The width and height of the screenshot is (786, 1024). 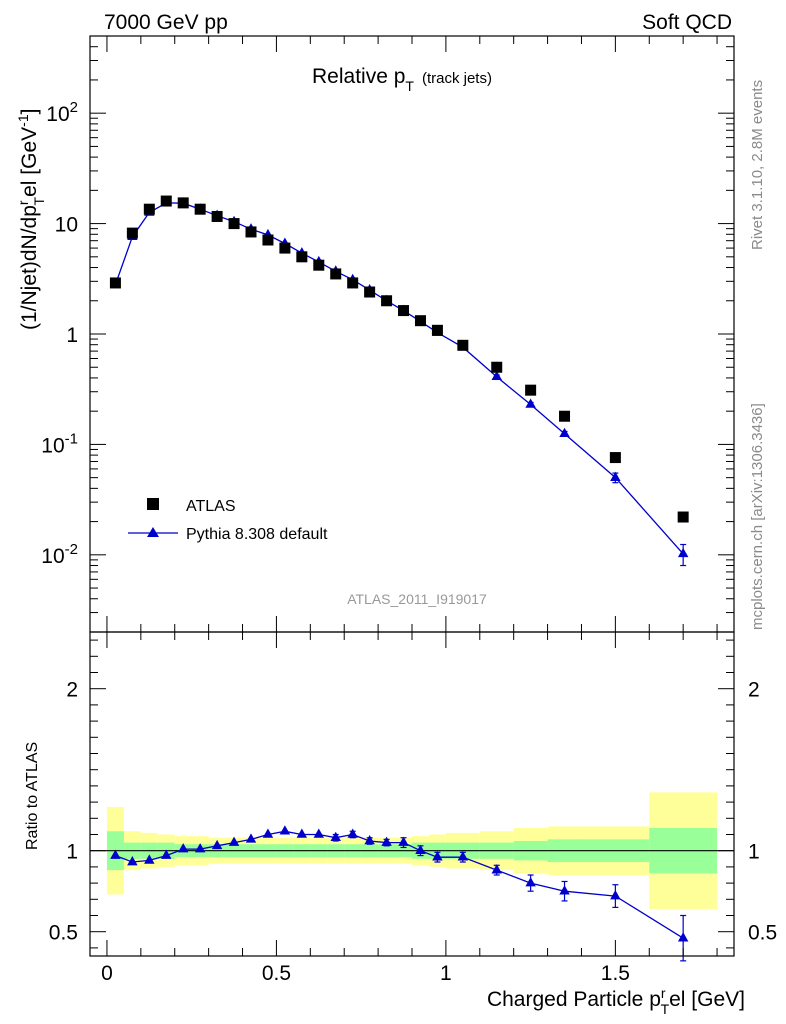 I want to click on ratio-x-tick-label: 0.5, so click(x=276, y=973).